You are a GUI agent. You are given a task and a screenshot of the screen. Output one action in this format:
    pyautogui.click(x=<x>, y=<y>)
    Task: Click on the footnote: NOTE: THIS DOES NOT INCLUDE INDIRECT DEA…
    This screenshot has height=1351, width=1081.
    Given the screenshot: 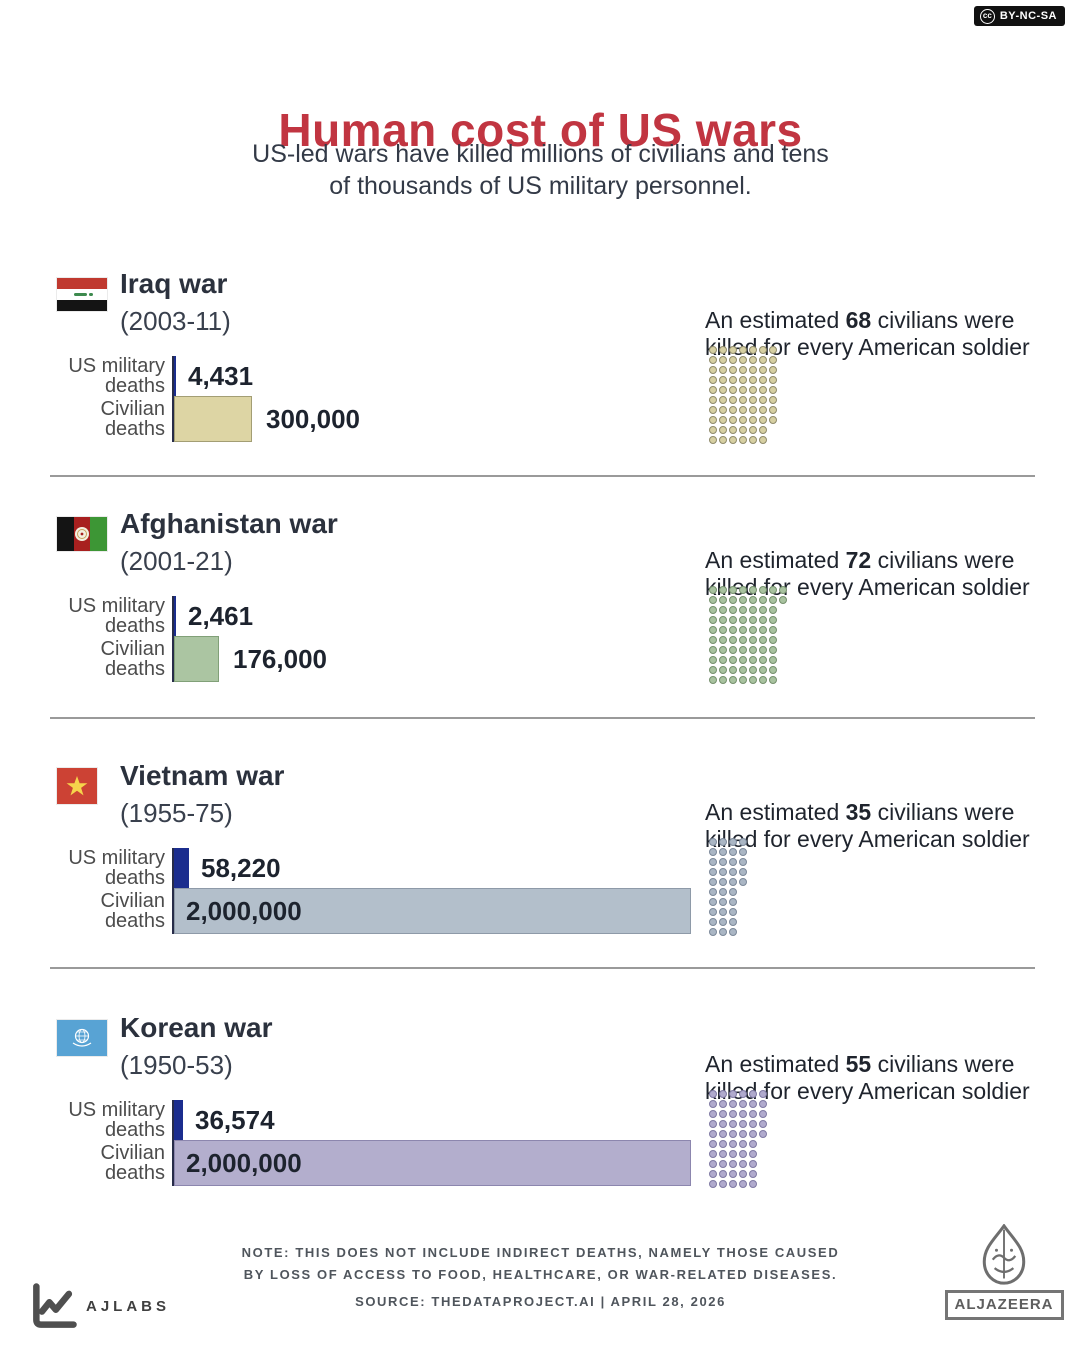 What is the action you would take?
    pyautogui.click(x=540, y=1264)
    